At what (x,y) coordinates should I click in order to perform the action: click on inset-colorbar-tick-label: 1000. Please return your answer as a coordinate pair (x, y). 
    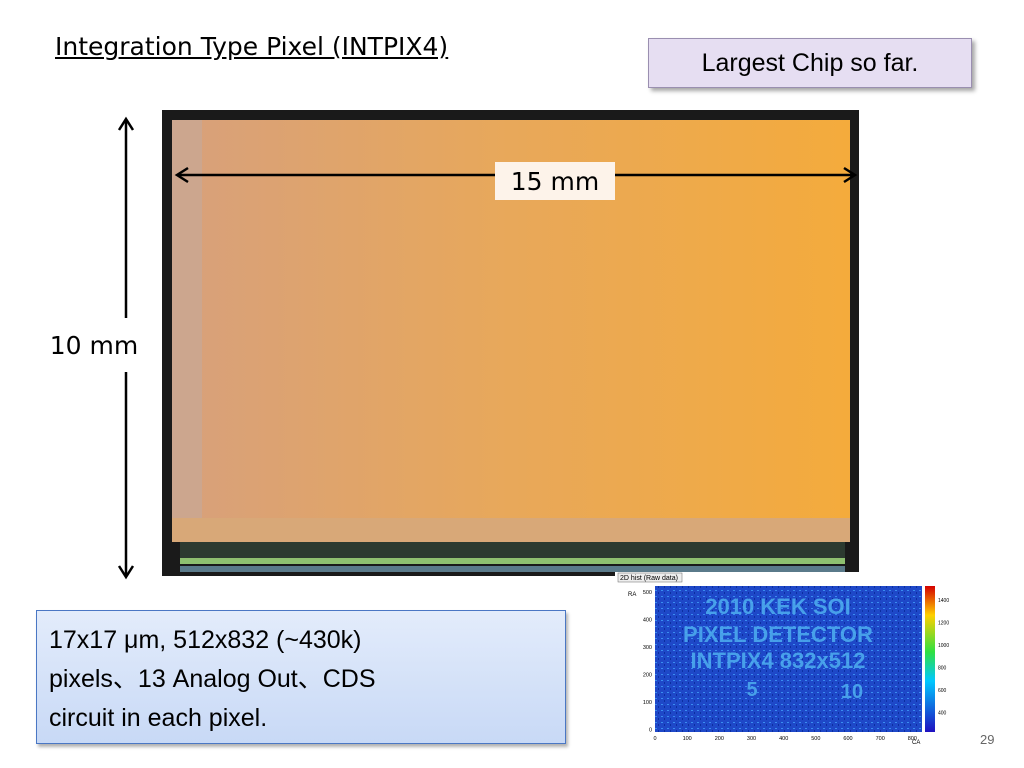
    Looking at the image, I should click on (943, 646).